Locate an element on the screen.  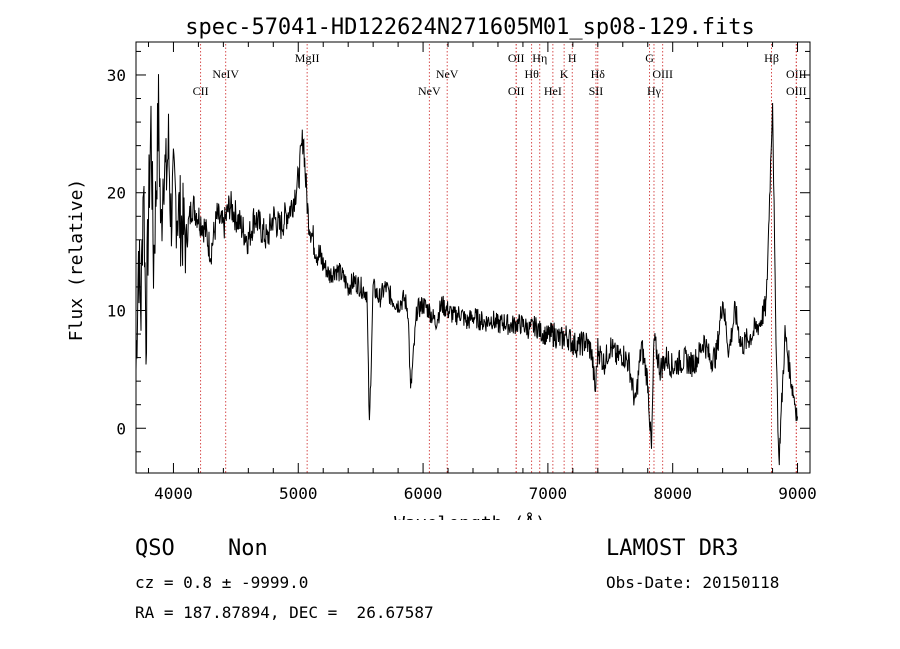
x-tick-label: 6000 is located at coordinates (423, 493).